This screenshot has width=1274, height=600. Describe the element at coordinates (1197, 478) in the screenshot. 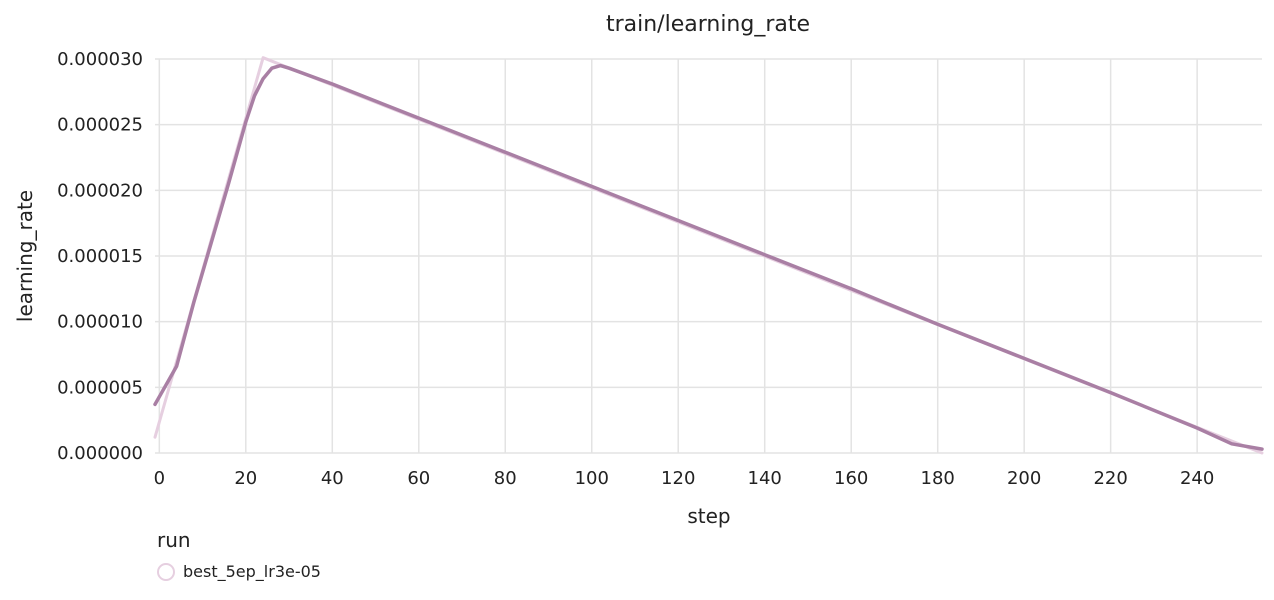

I see `x-tick-label: 240` at that location.